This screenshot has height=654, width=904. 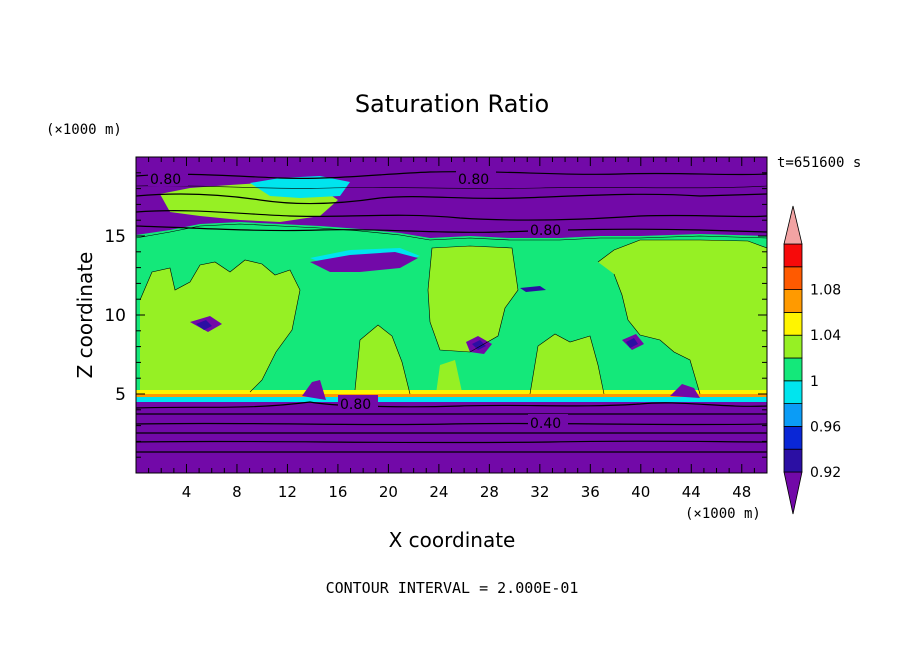 I want to click on colorbar-over-triangle, so click(x=793, y=225).